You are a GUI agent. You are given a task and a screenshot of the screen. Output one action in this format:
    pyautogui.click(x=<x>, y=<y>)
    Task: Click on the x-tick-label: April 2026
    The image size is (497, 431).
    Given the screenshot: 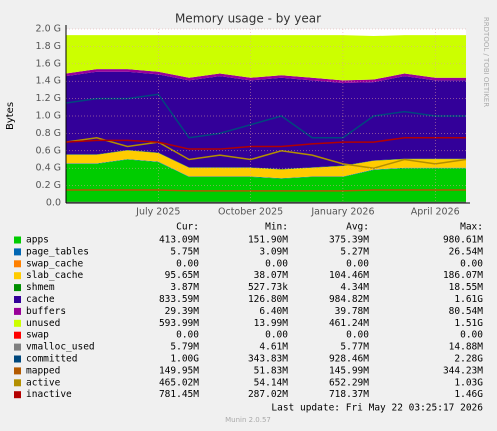 What is the action you would take?
    pyautogui.click(x=435, y=212)
    